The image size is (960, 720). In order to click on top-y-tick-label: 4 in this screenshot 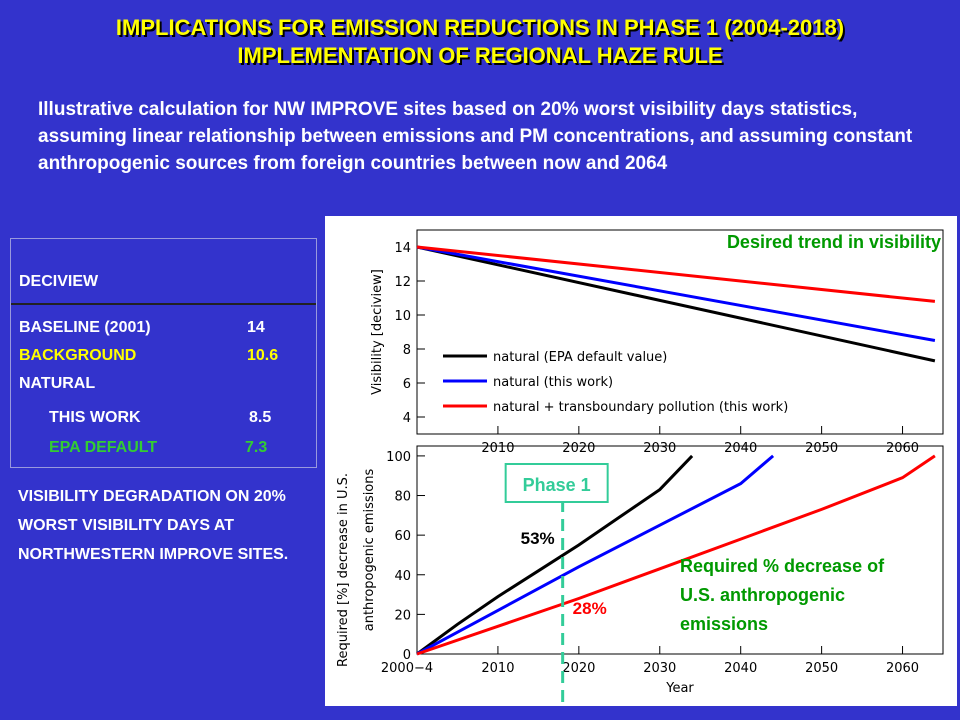, I will do `click(407, 418)`.